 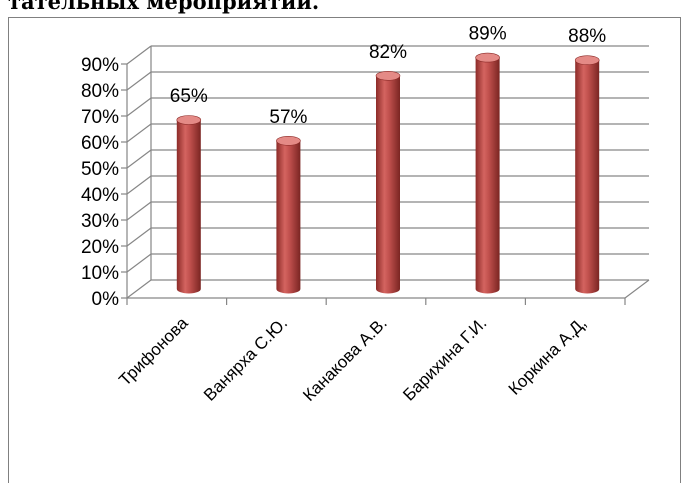 I want to click on y-tick-label: 70%, so click(x=100, y=117).